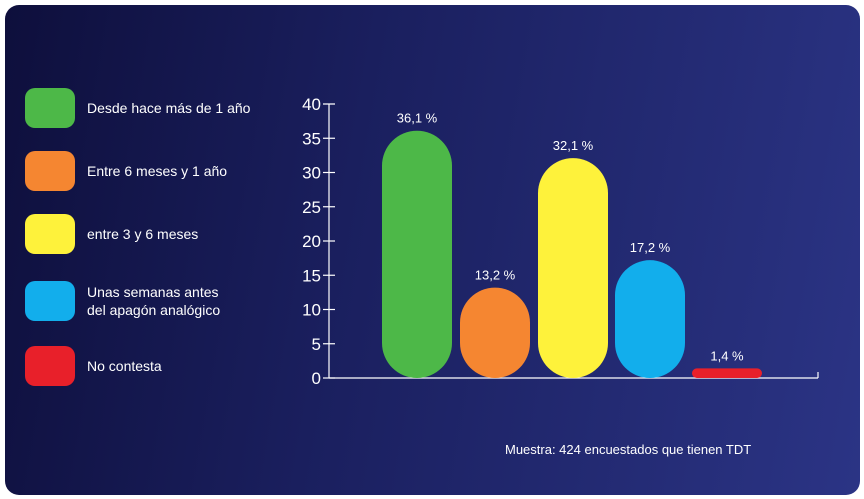 This screenshot has width=864, height=499. What do you see at coordinates (495, 275) in the screenshot?
I see `data-label: 13,2 %` at bounding box center [495, 275].